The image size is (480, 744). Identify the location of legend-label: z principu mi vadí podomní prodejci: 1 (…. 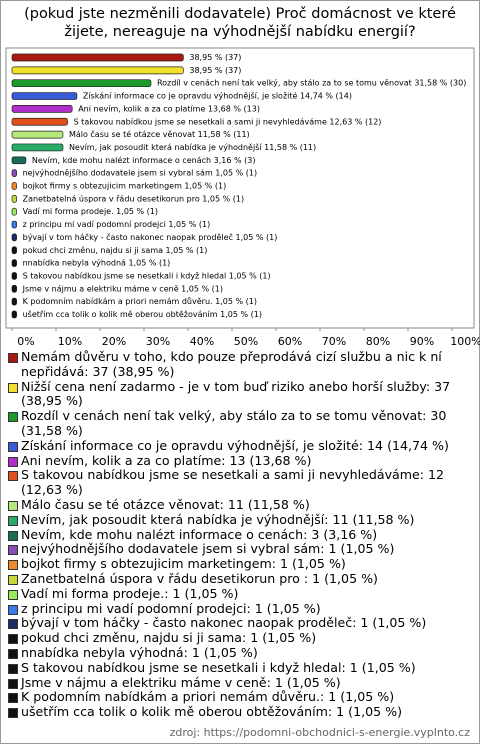
(171, 608).